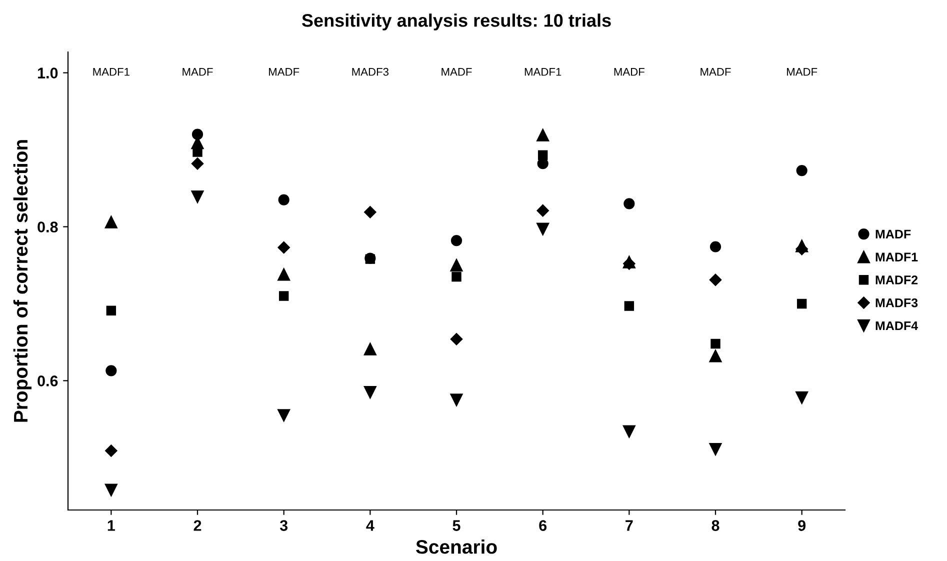 The width and height of the screenshot is (947, 561). Describe the element at coordinates (370, 525) in the screenshot. I see `x-tick-label: 4` at that location.